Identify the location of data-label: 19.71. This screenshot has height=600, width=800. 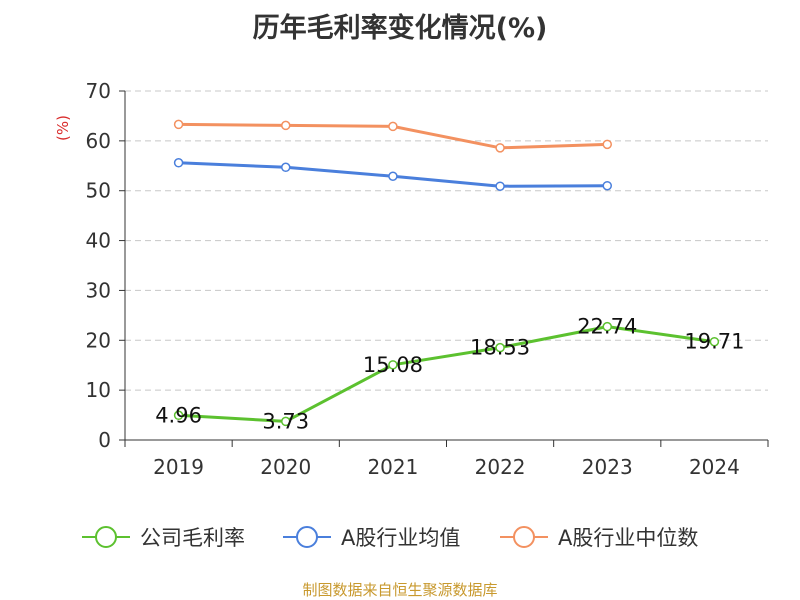
(714, 342).